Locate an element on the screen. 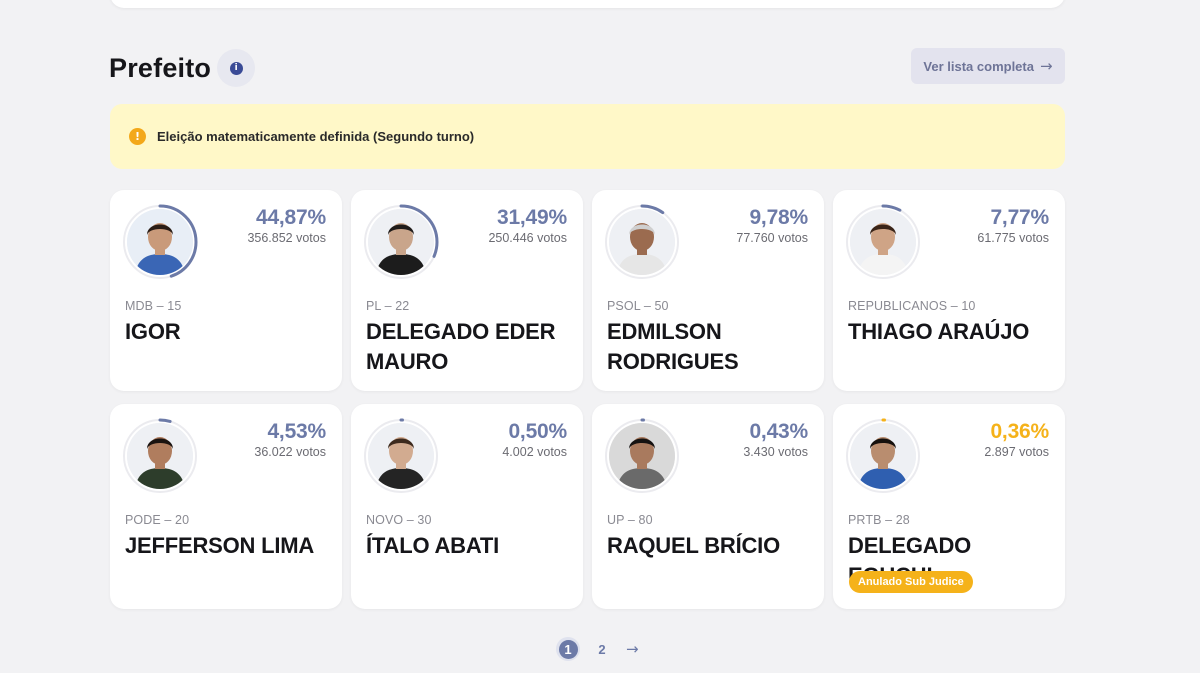 Image resolution: width=1200 pixels, height=673 pixels. candidate-name: JEFFERSON LIMA is located at coordinates (220, 545).